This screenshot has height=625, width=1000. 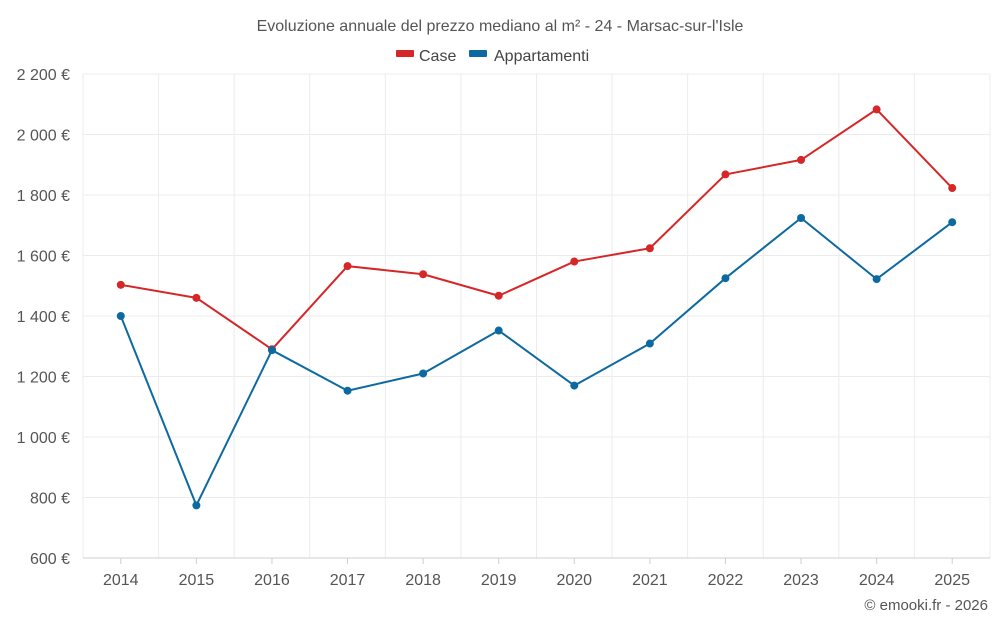 I want to click on x-tick-label: 2022, so click(x=726, y=580).